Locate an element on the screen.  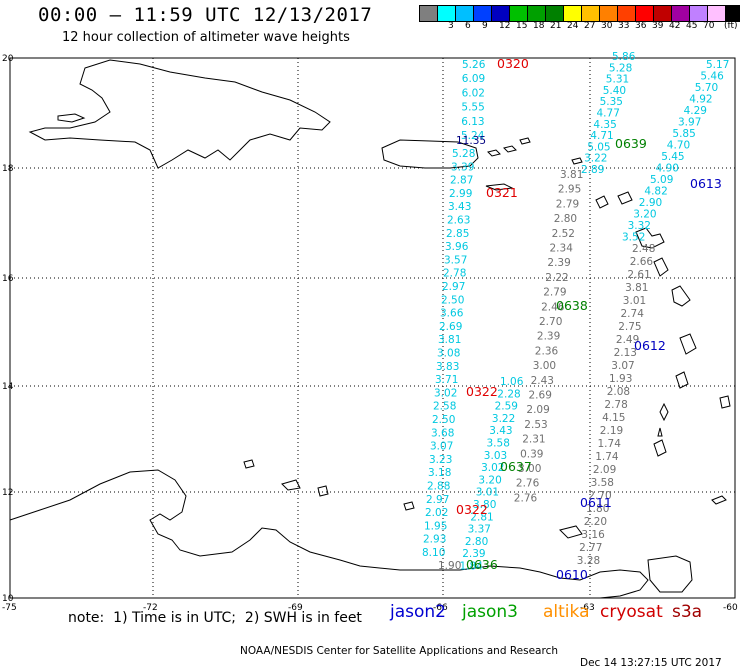
scale-label: 42 is located at coordinates (675, 26).